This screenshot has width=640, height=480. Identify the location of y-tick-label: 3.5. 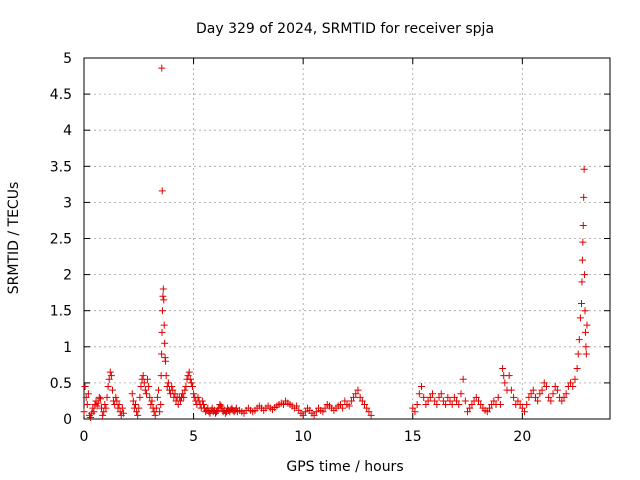
(61, 167).